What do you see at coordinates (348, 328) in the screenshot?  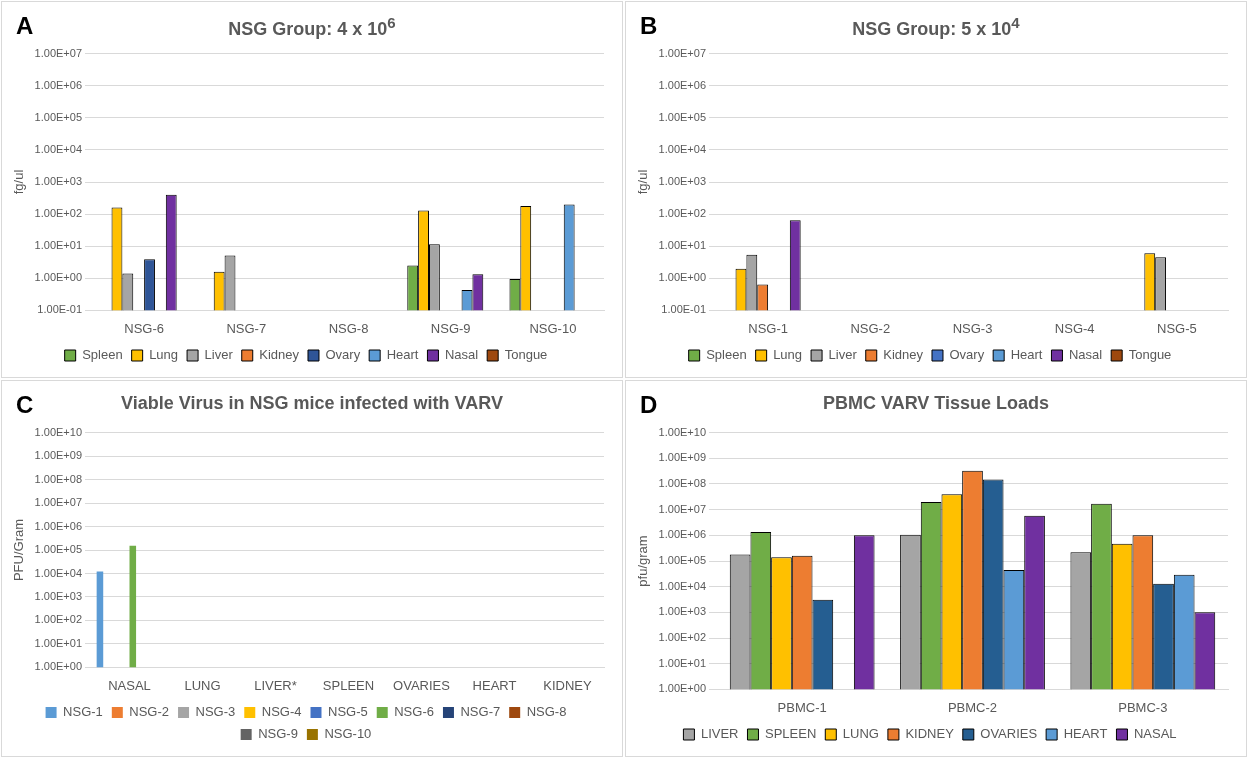 I see `x-tick-label: NSG-8` at bounding box center [348, 328].